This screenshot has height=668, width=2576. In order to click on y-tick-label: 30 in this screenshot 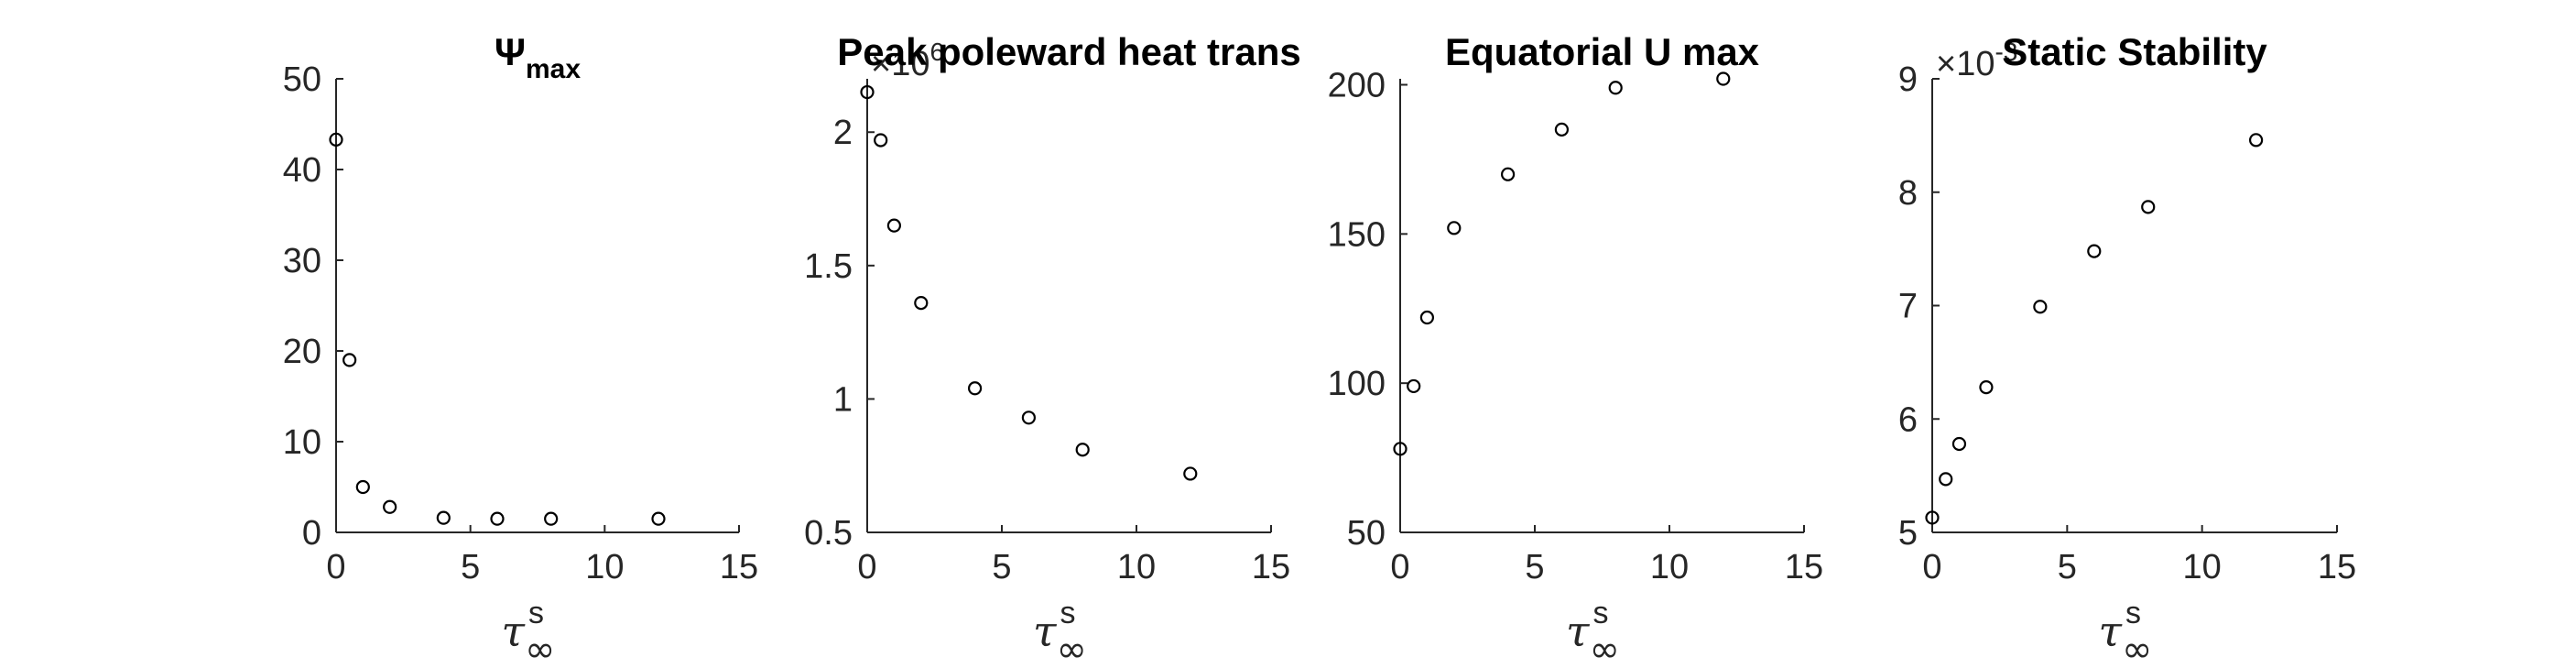, I will do `click(302, 261)`.